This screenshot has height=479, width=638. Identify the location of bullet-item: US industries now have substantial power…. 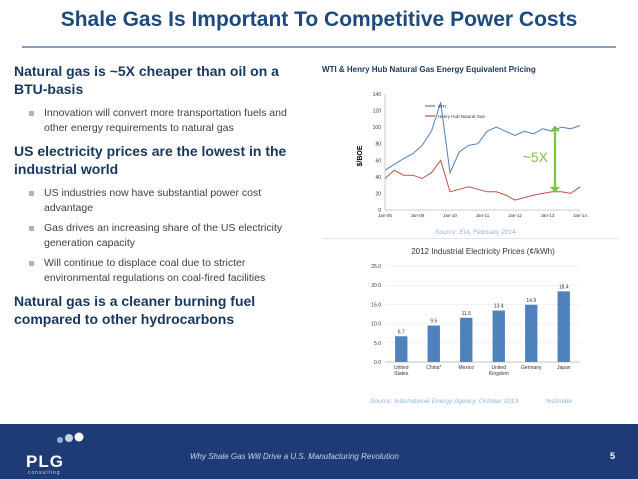
(159, 201).